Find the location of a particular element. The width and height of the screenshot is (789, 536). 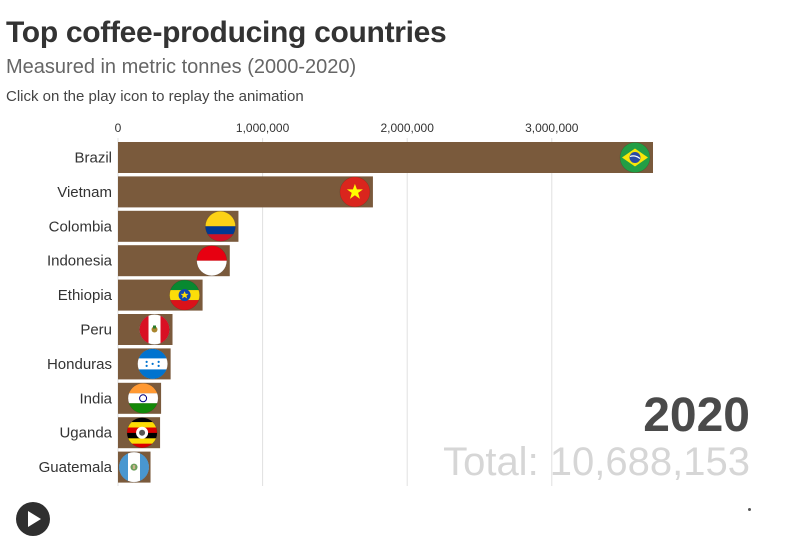

x-tick-label: 2,000,000 is located at coordinates (407, 128).